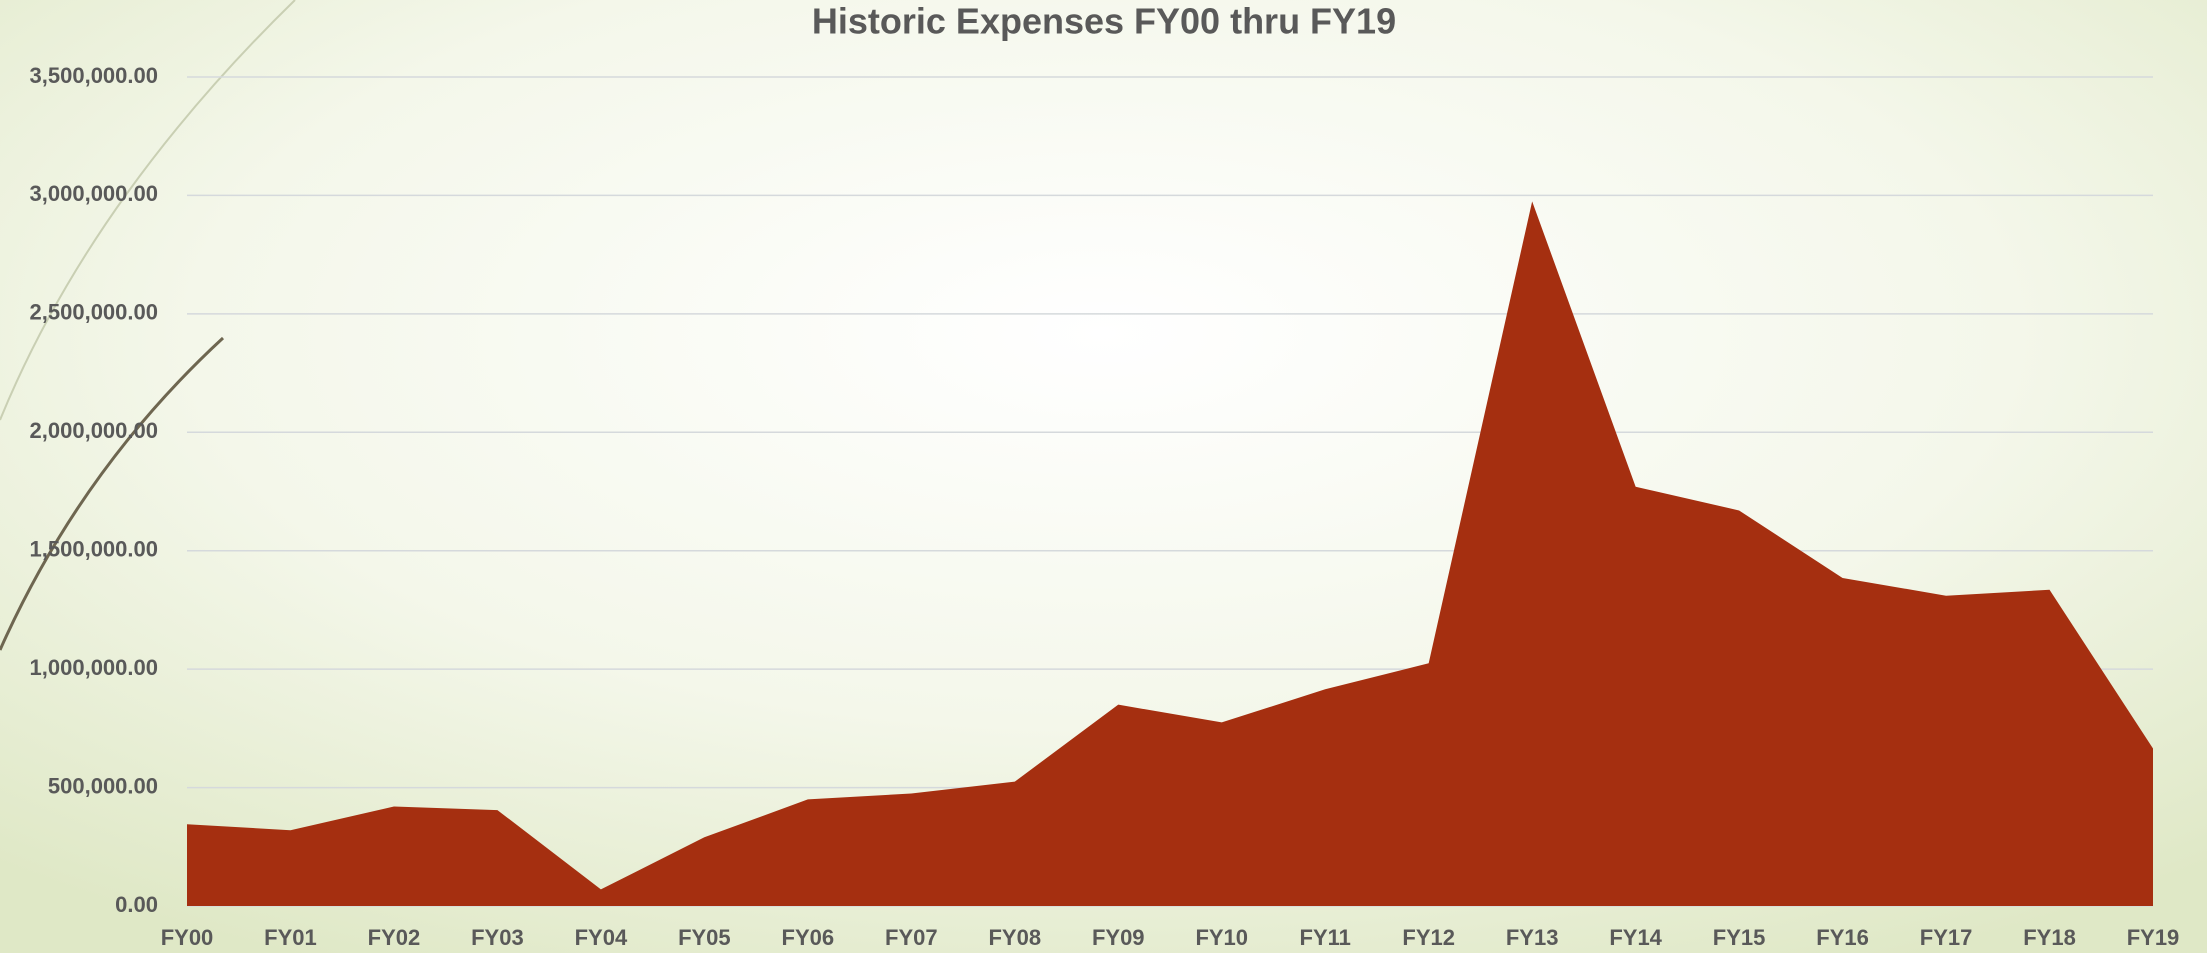 This screenshot has width=2207, height=953. What do you see at coordinates (94, 667) in the screenshot?
I see `y-tick-label: 1,000,000.00` at bounding box center [94, 667].